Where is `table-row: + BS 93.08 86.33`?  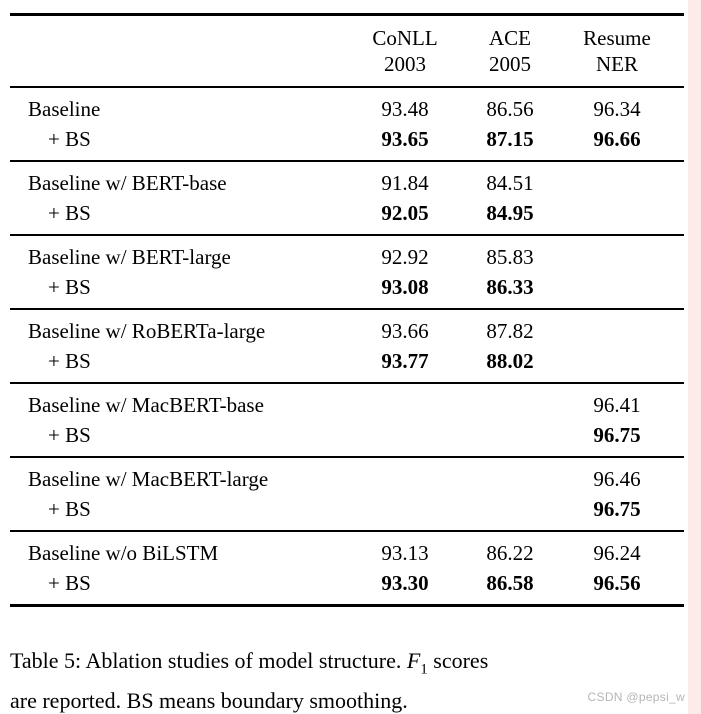
table-row: + BS 93.08 86.33 is located at coordinates (347, 287).